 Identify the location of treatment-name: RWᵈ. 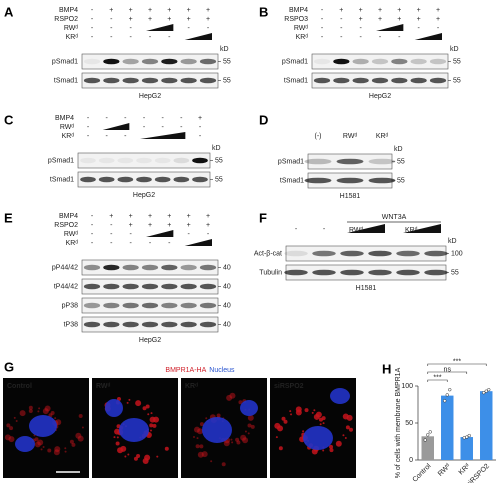
(71, 28).